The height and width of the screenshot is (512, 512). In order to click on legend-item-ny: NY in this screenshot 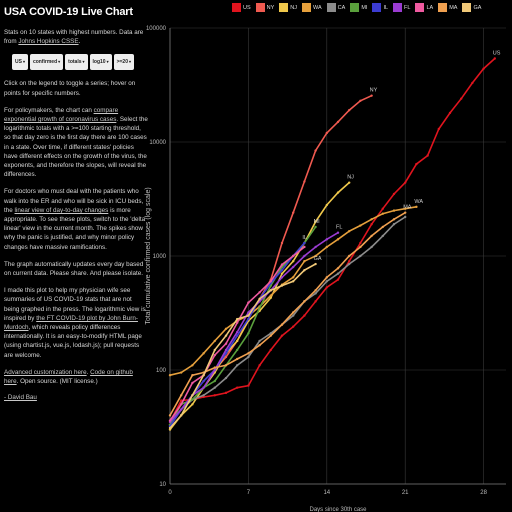, I will do `click(264, 7)`.